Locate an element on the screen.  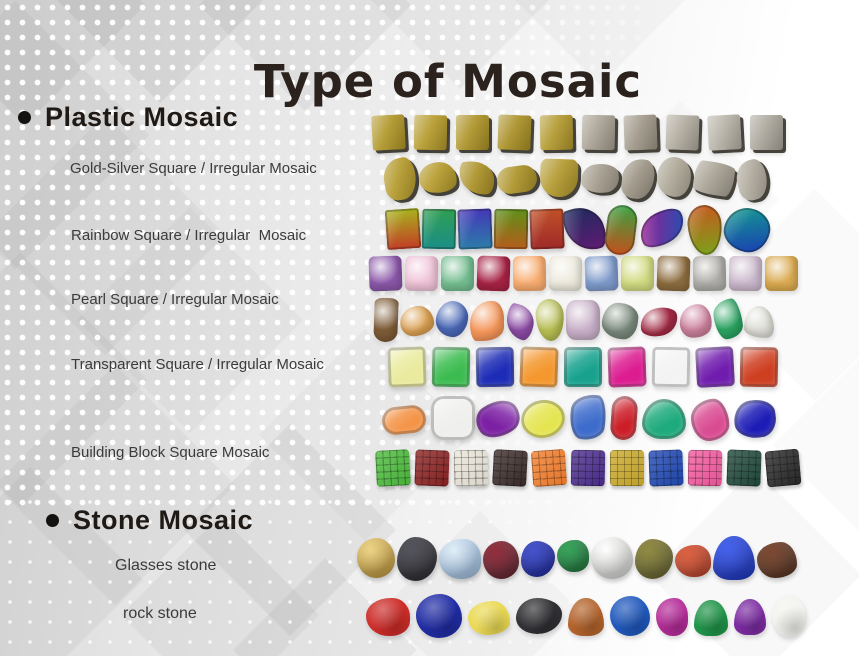
label-glasses-stone: Glasses stone is located at coordinates (166, 565).